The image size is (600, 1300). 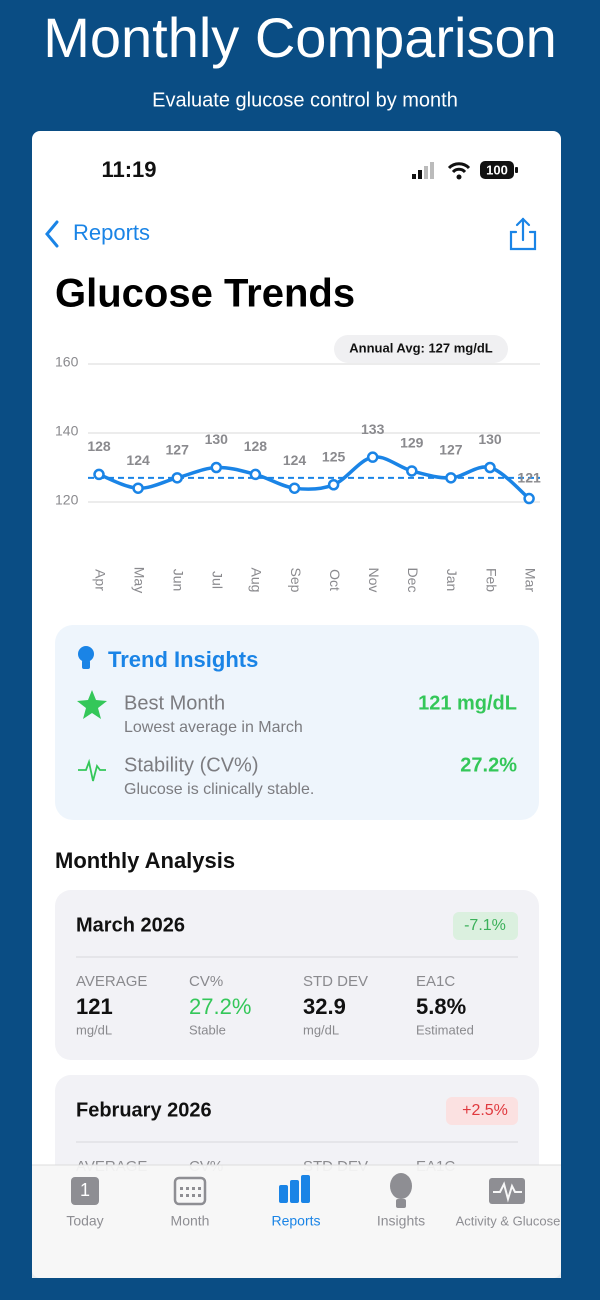 What do you see at coordinates (94, 1006) in the screenshot?
I see `metric-value: 121` at bounding box center [94, 1006].